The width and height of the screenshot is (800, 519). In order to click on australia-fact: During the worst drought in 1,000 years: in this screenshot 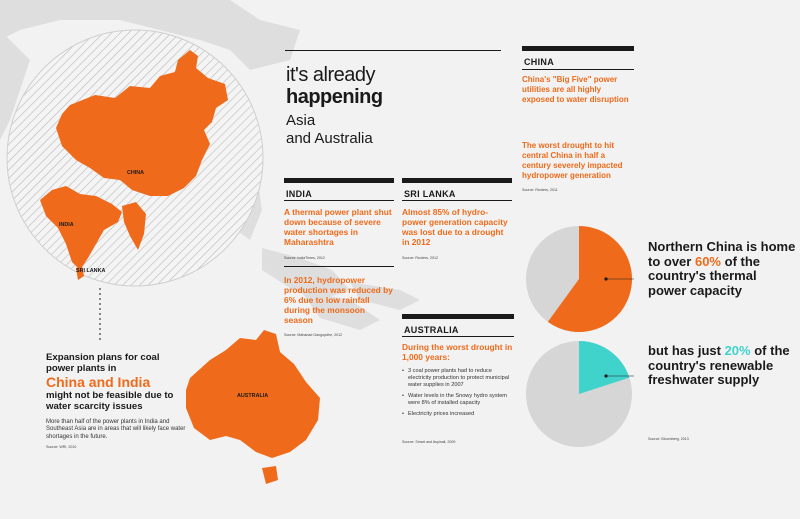, I will do `click(457, 352)`.